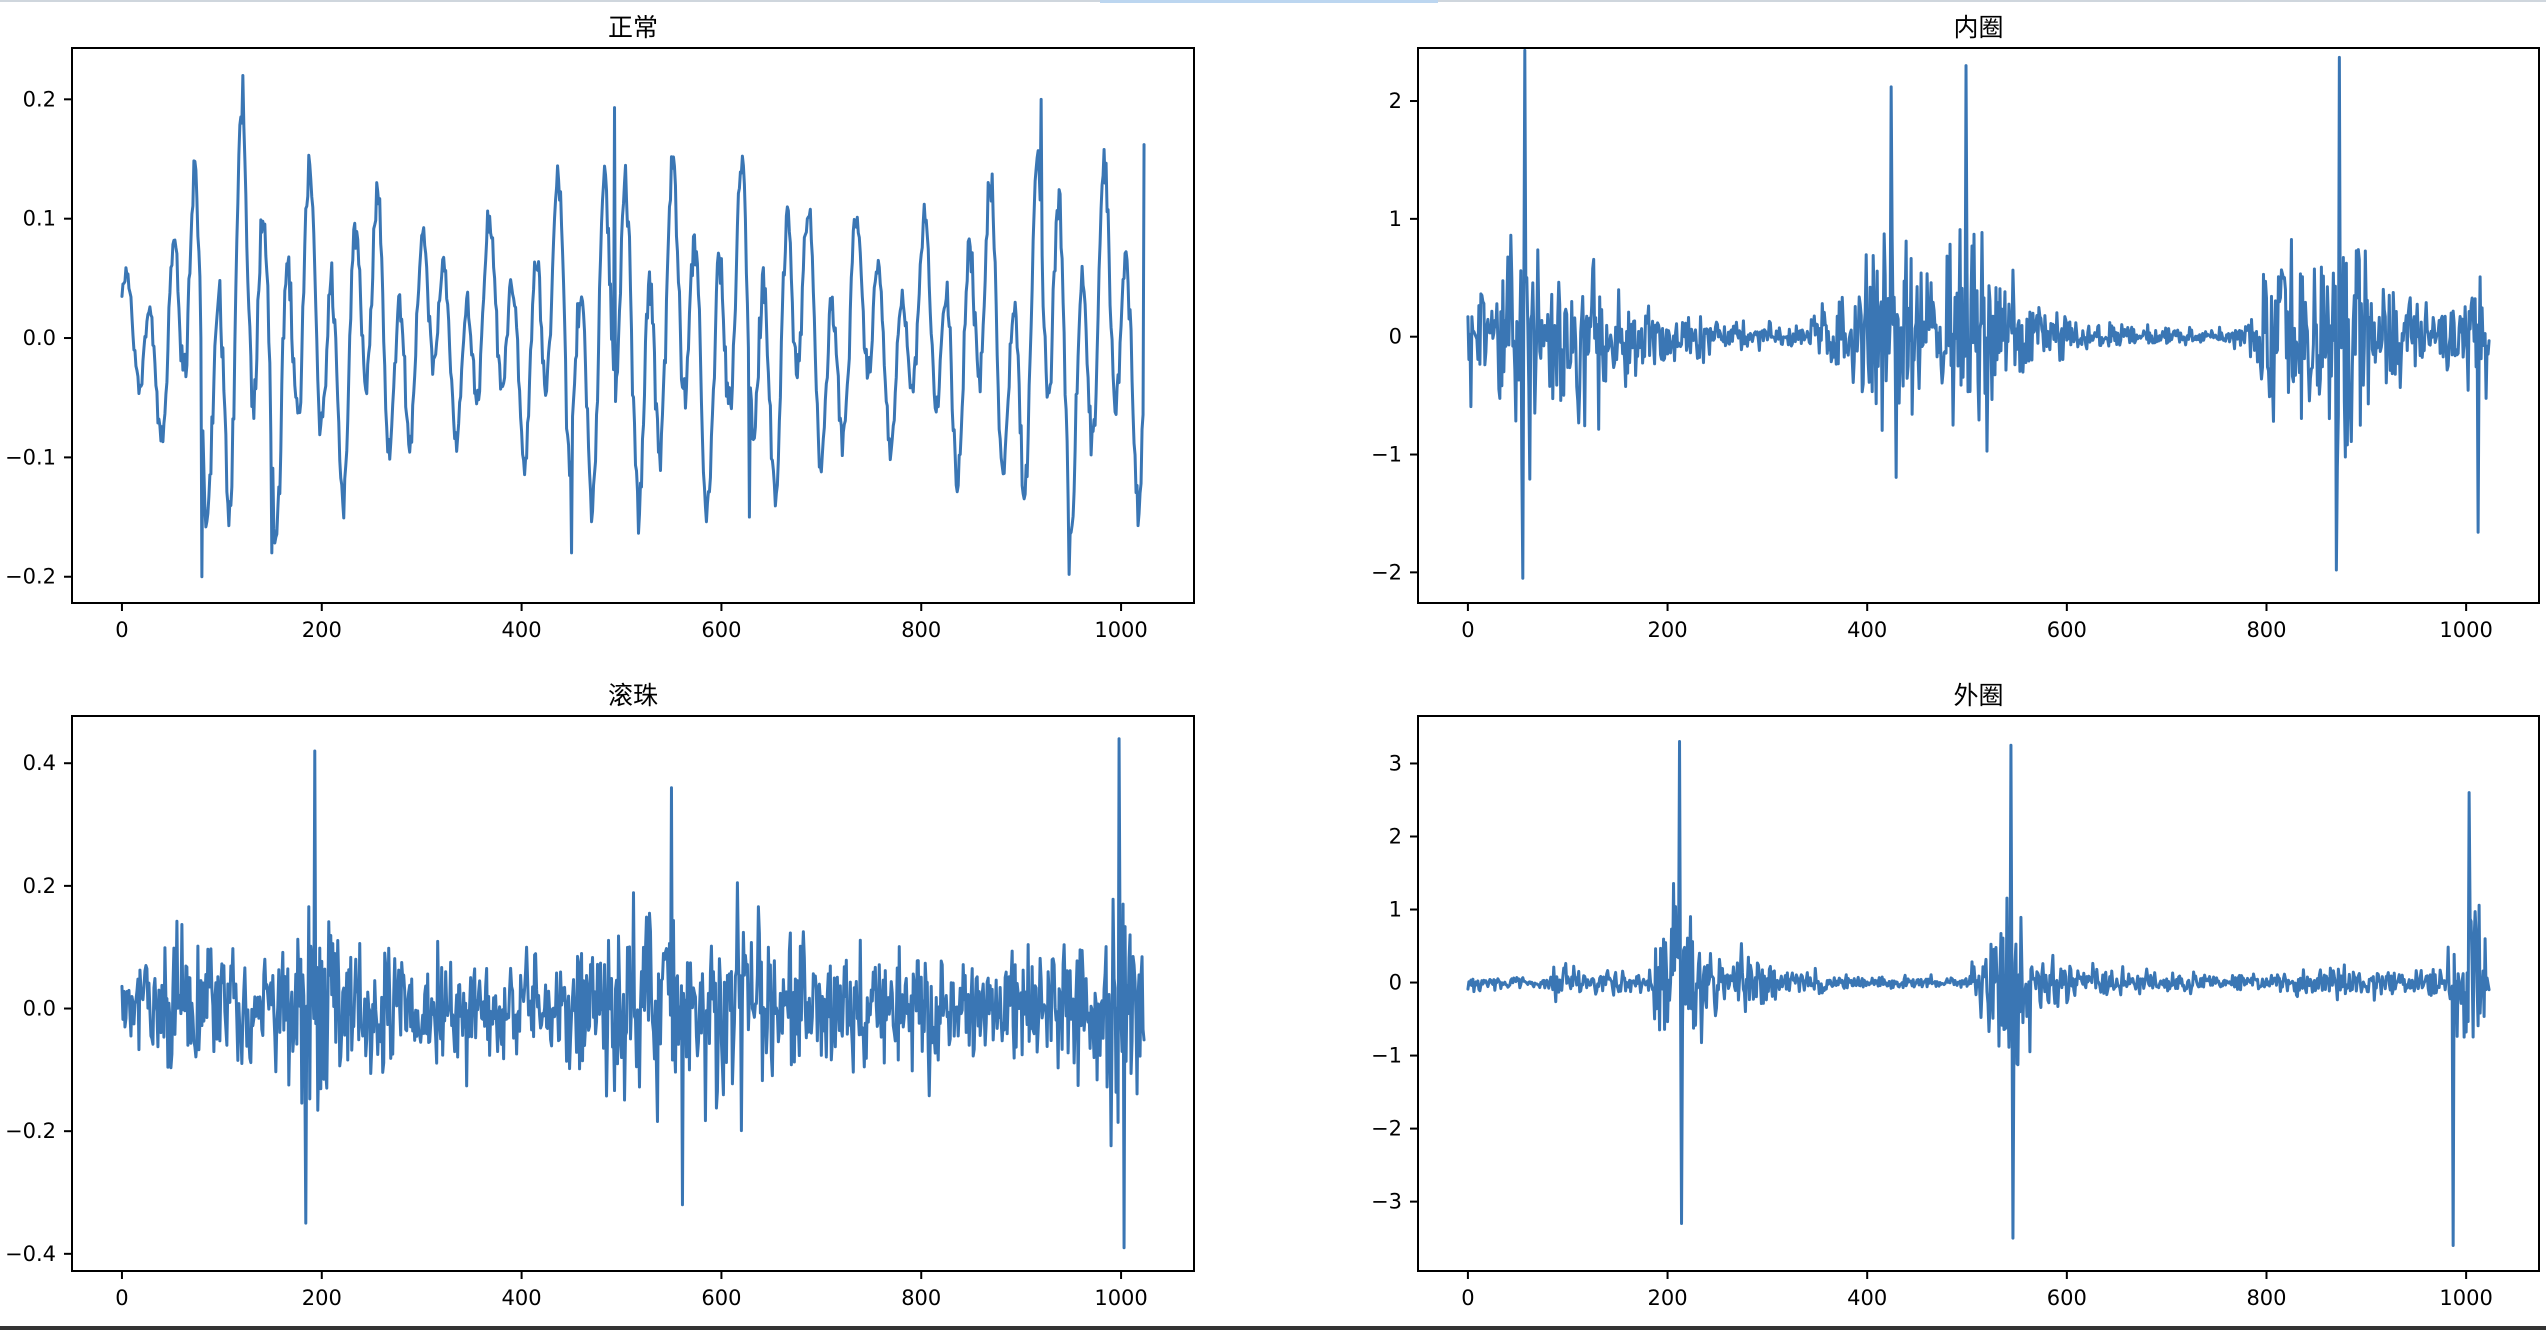 The width and height of the screenshot is (2546, 1330). What do you see at coordinates (1668, 1298) in the screenshot?
I see `x-tick-label-outer-race: 200` at bounding box center [1668, 1298].